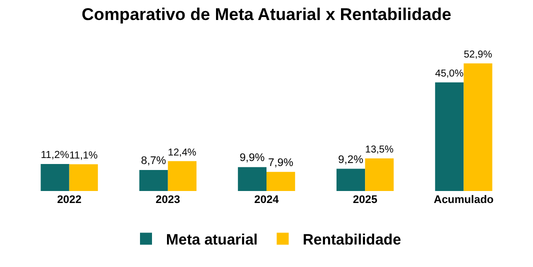  What do you see at coordinates (69, 200) in the screenshot?
I see `x-tick-label: 2022` at bounding box center [69, 200].